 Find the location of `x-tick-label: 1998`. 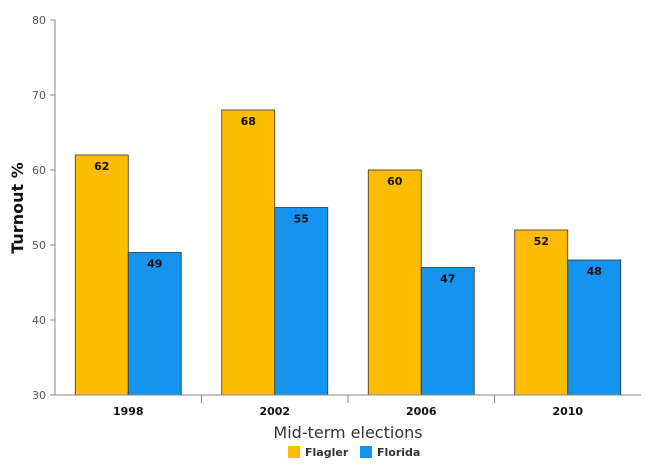

x-tick-label: 1998 is located at coordinates (128, 411).